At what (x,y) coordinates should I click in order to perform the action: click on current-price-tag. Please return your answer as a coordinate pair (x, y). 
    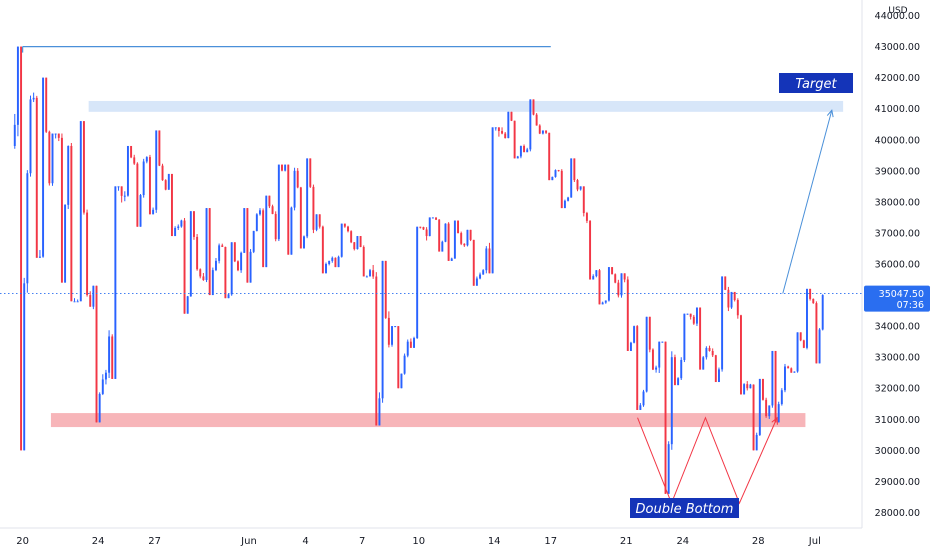
    Looking at the image, I should click on (897, 298).